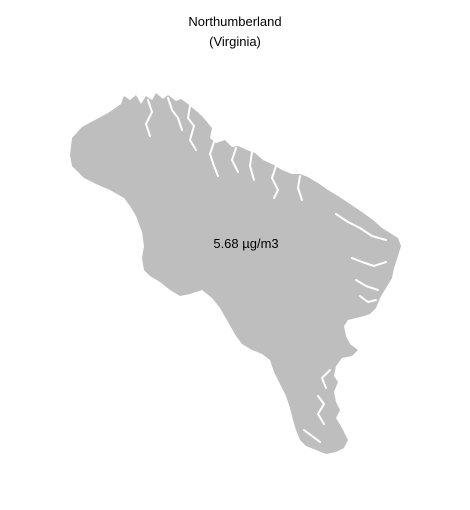 This screenshot has width=470, height=510. Describe the element at coordinates (235, 41) in the screenshot. I see `map-subtitle: (Virginia)` at that location.